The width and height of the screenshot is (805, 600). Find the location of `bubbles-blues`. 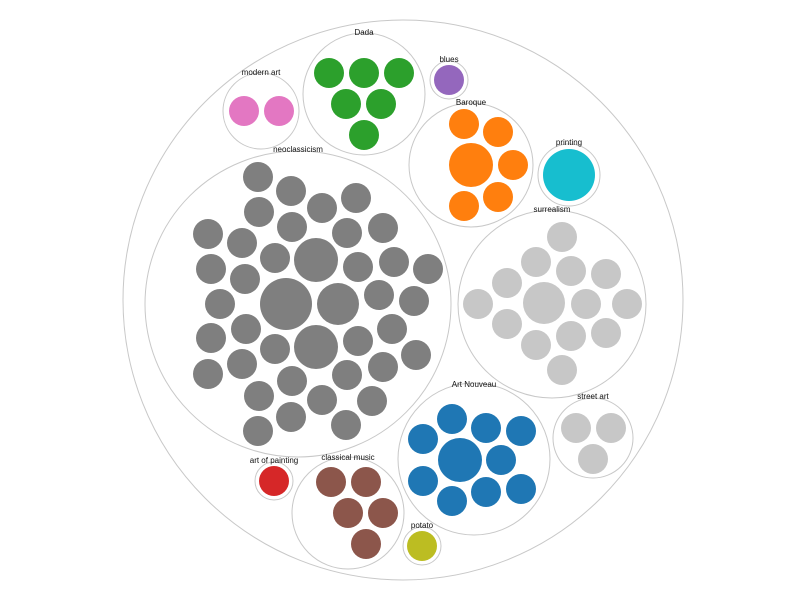

bubbles-blues is located at coordinates (449, 80).